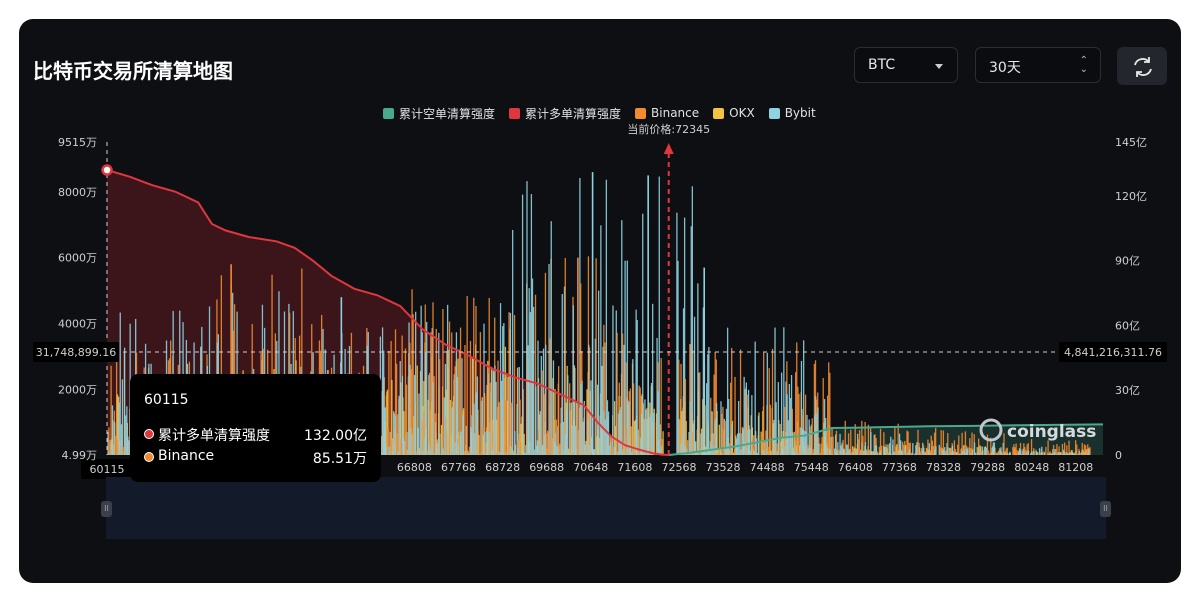 The image size is (1200, 602). What do you see at coordinates (1075, 467) in the screenshot?
I see `x-tick-label: 81208` at bounding box center [1075, 467].